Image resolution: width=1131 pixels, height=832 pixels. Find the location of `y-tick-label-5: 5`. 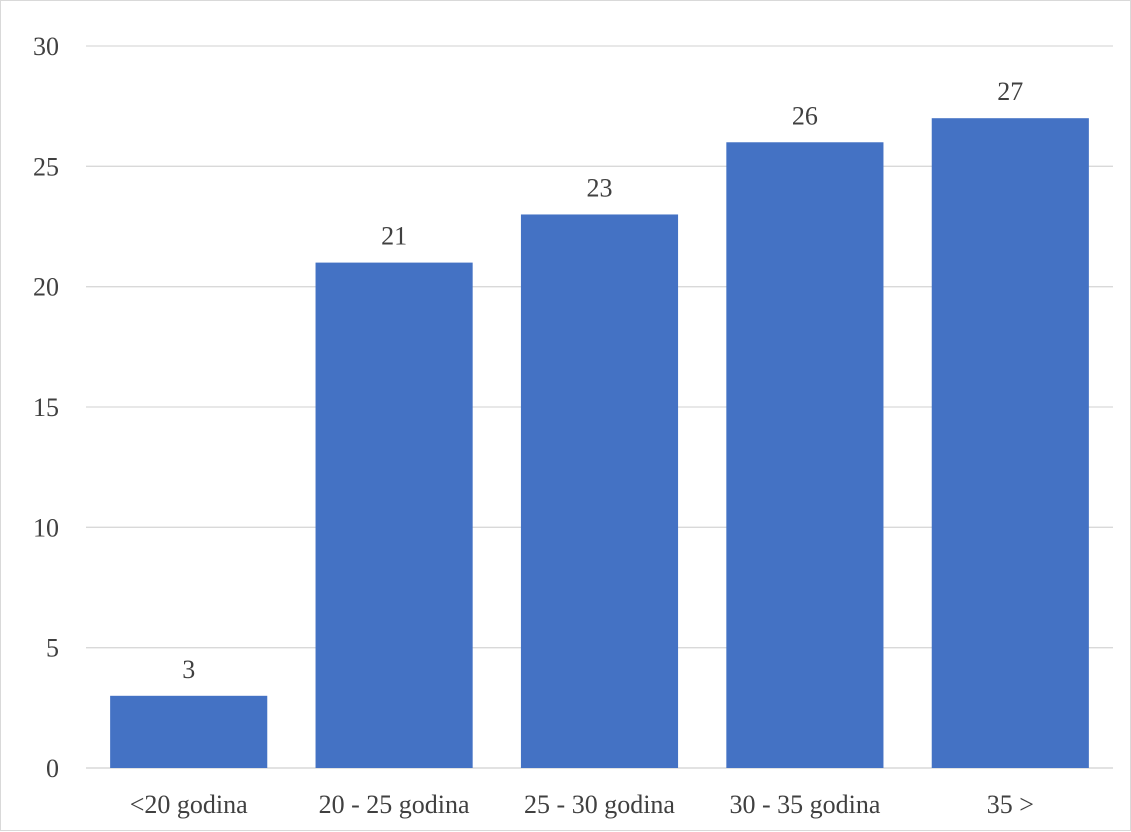

y-tick-label-5: 5 is located at coordinates (52, 648).